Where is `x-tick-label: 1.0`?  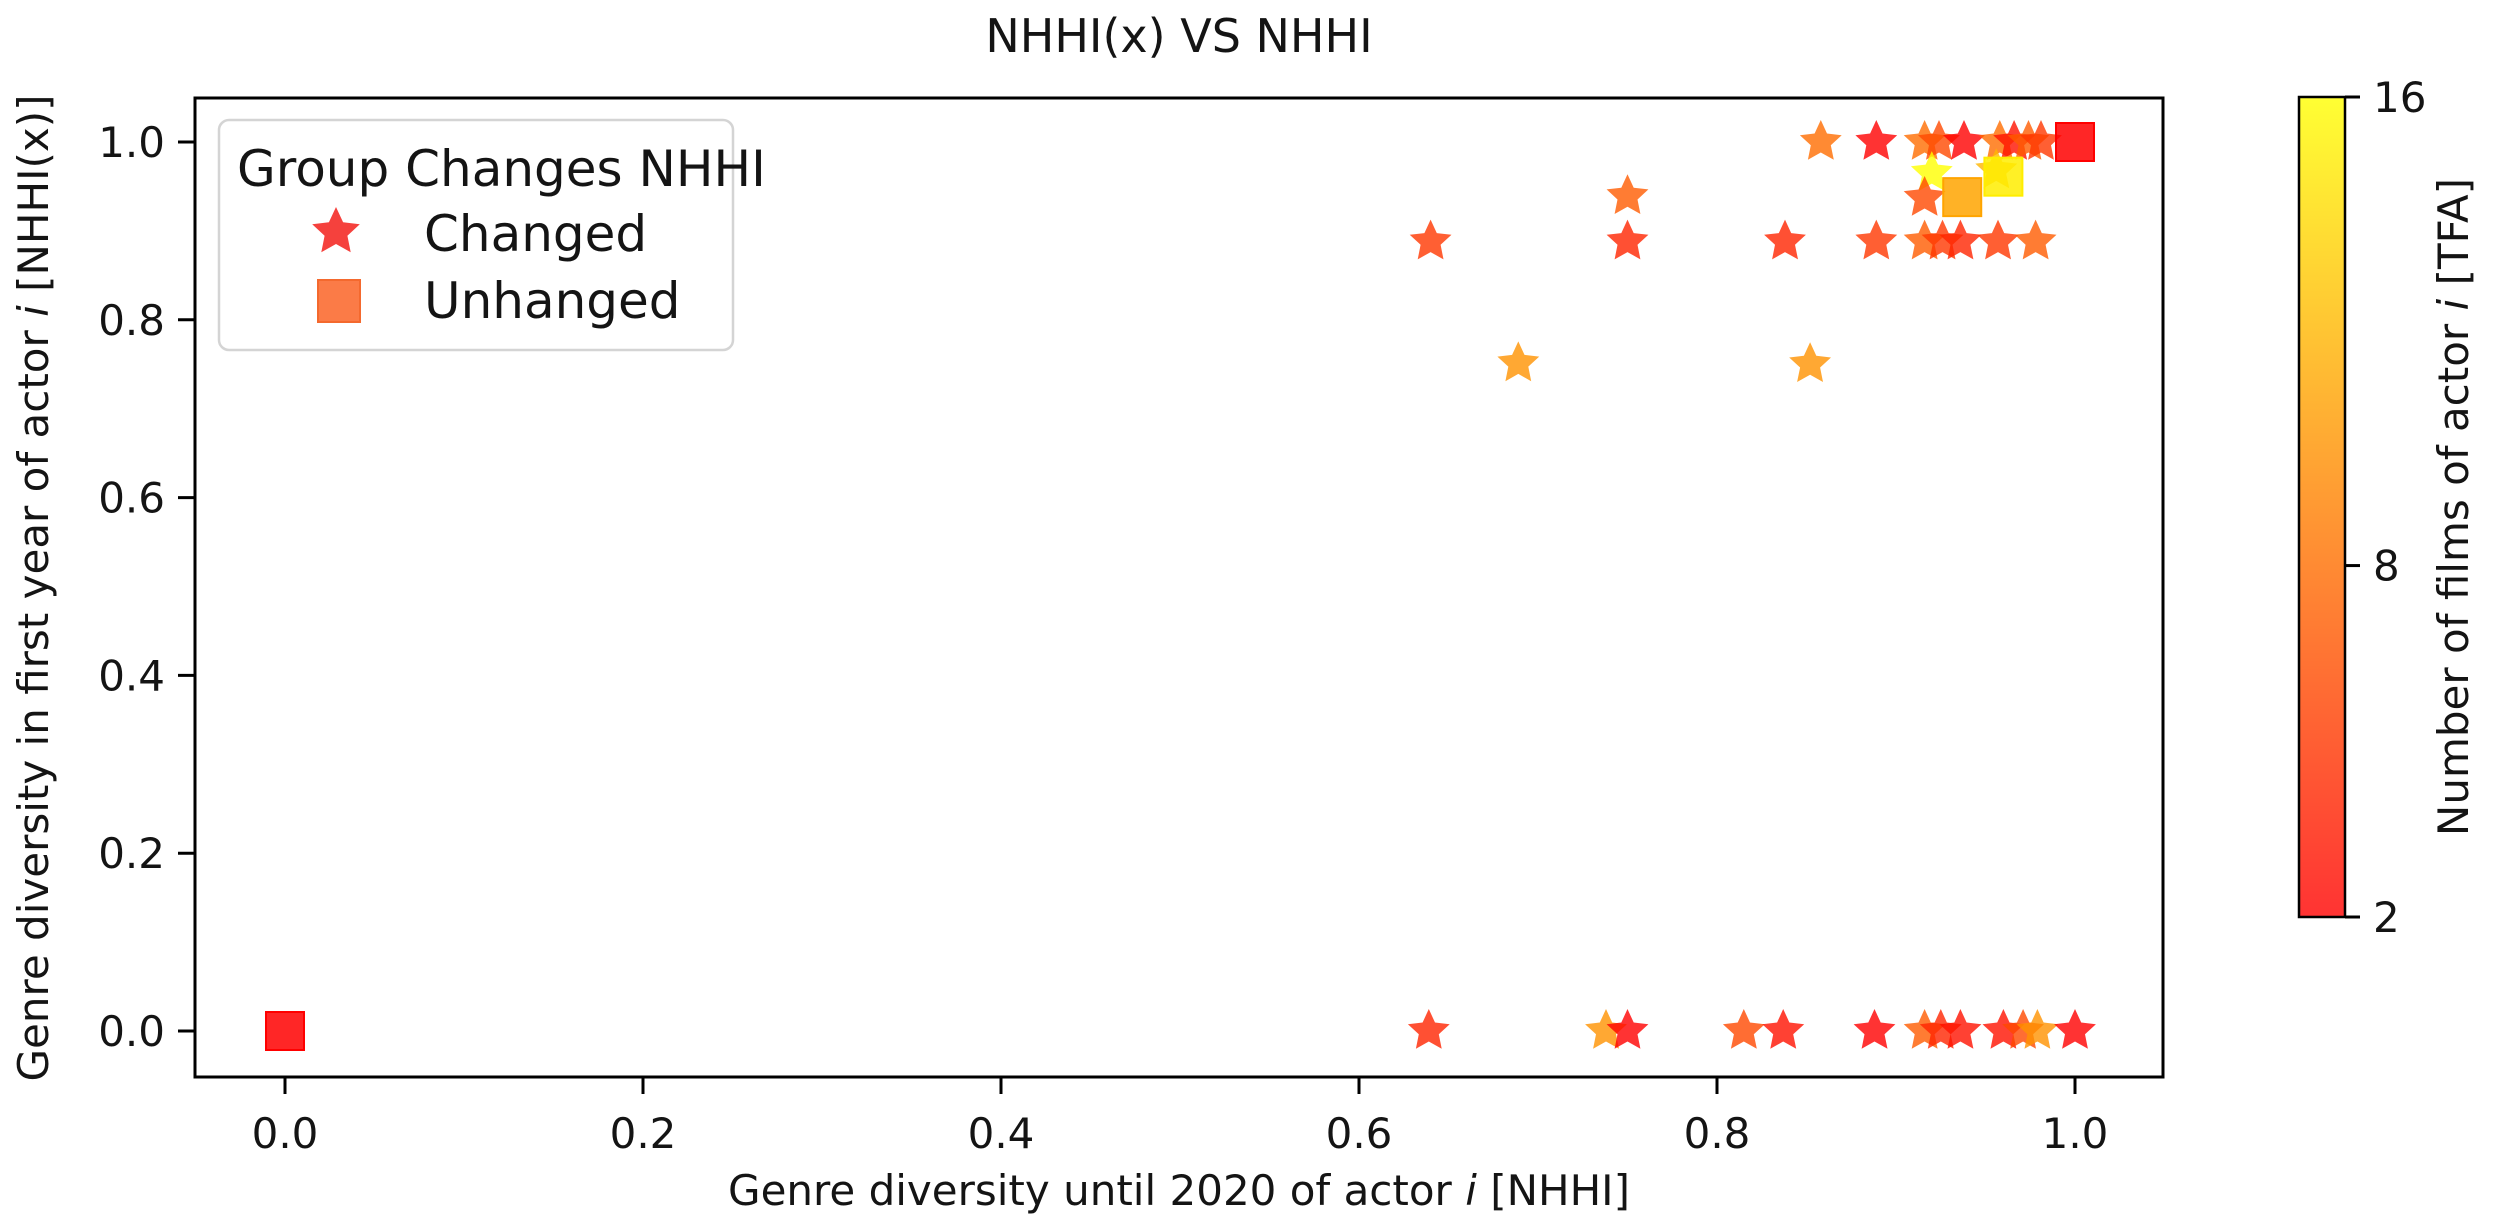 x-tick-label: 1.0 is located at coordinates (2075, 1133).